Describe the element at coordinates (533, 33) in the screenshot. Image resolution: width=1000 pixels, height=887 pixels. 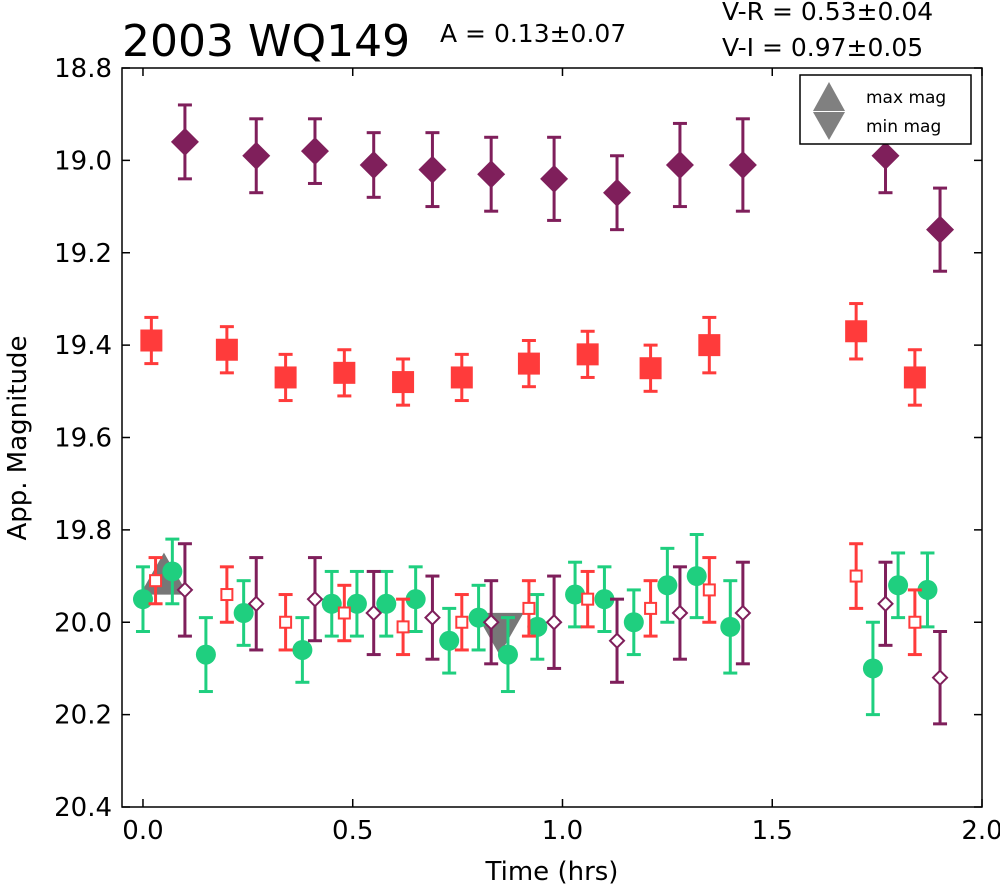
I see `amplitude-annotation: A = 0.13±0.07` at that location.